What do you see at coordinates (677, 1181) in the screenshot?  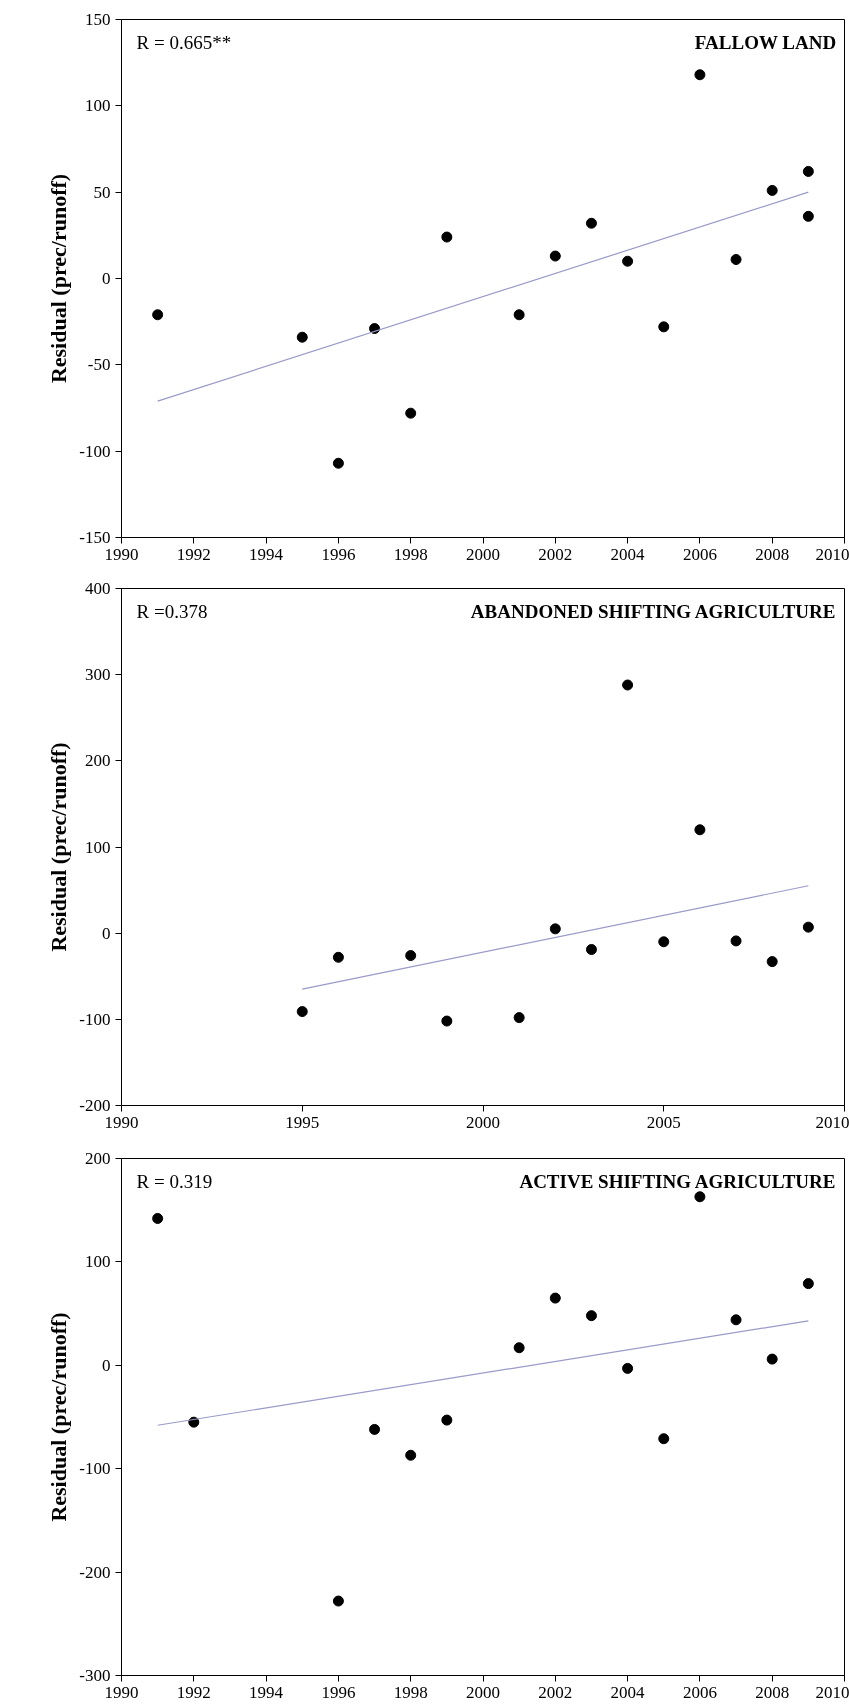 I see `text: ACTIVE SHIFTING AGRICULTURE` at bounding box center [677, 1181].